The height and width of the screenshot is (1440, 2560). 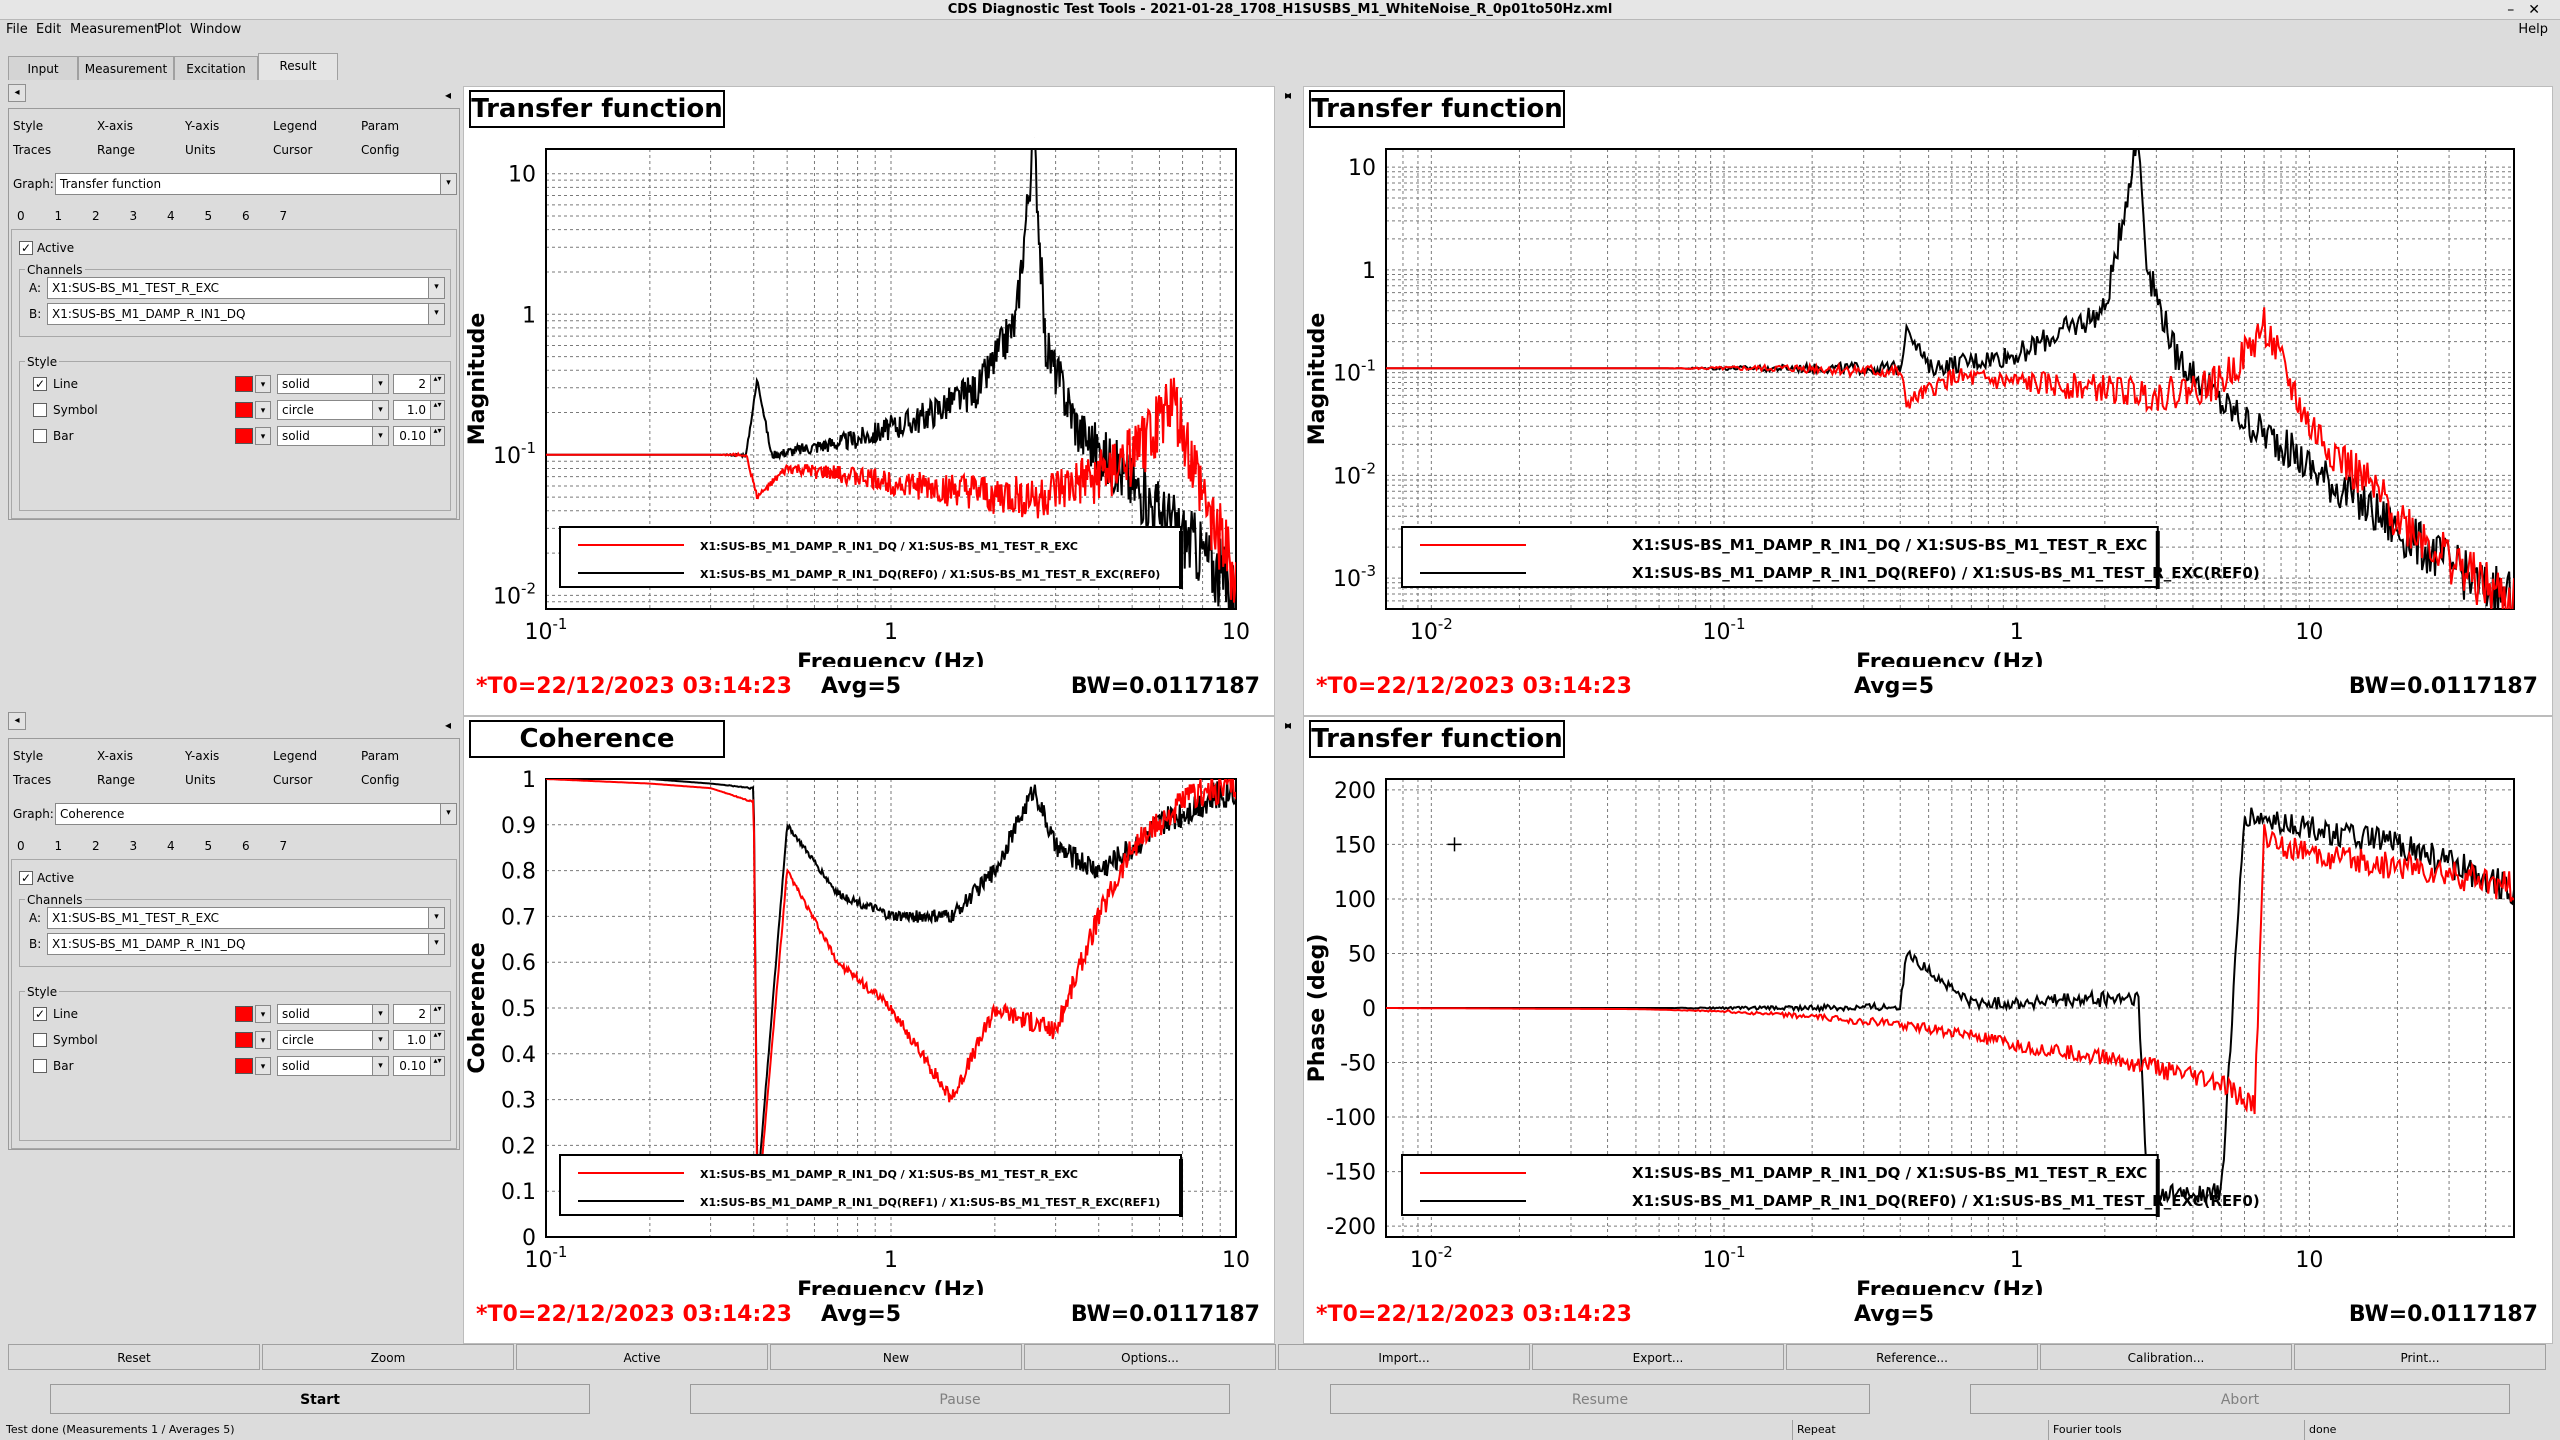 I want to click on trace-tab-6: 6, so click(x=246, y=216).